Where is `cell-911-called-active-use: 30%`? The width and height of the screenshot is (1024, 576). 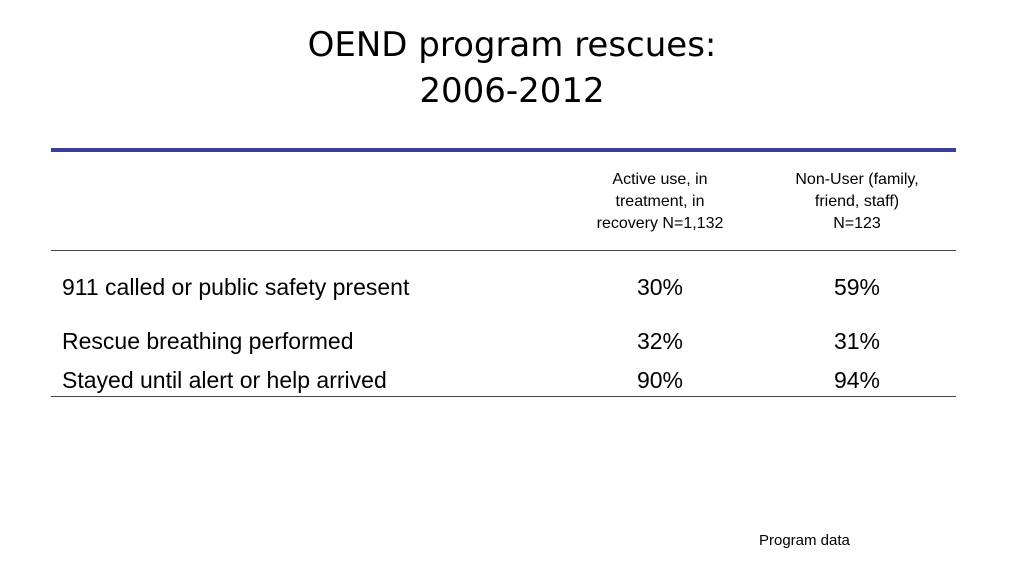 cell-911-called-active-use: 30% is located at coordinates (660, 287).